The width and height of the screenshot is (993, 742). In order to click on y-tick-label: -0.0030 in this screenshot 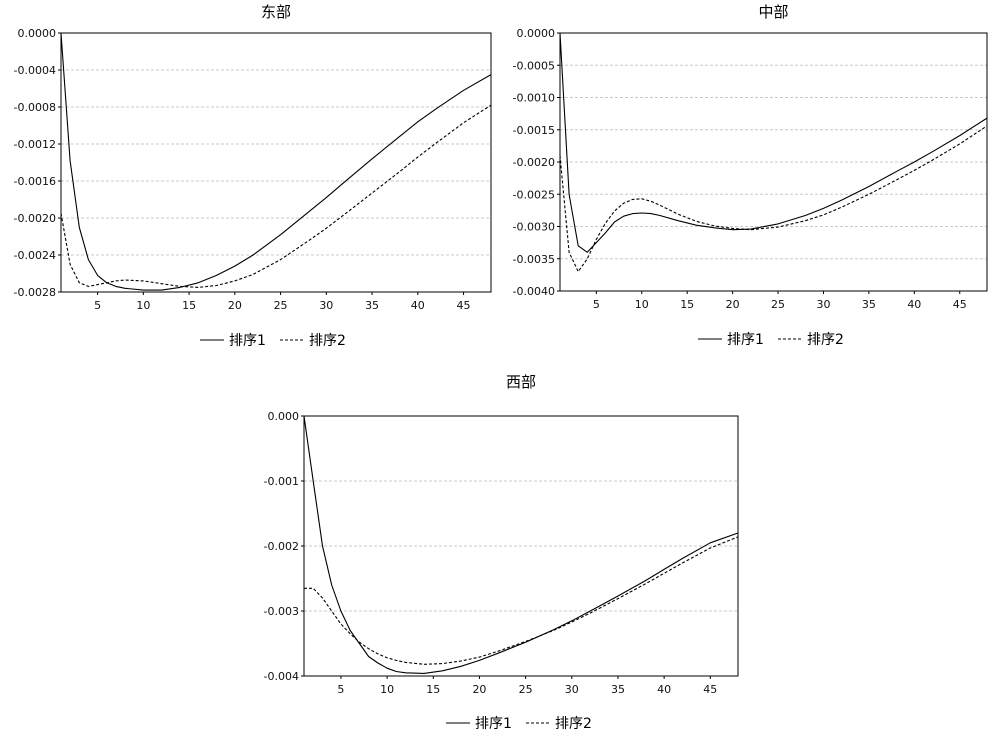, I will do `click(534, 227)`.